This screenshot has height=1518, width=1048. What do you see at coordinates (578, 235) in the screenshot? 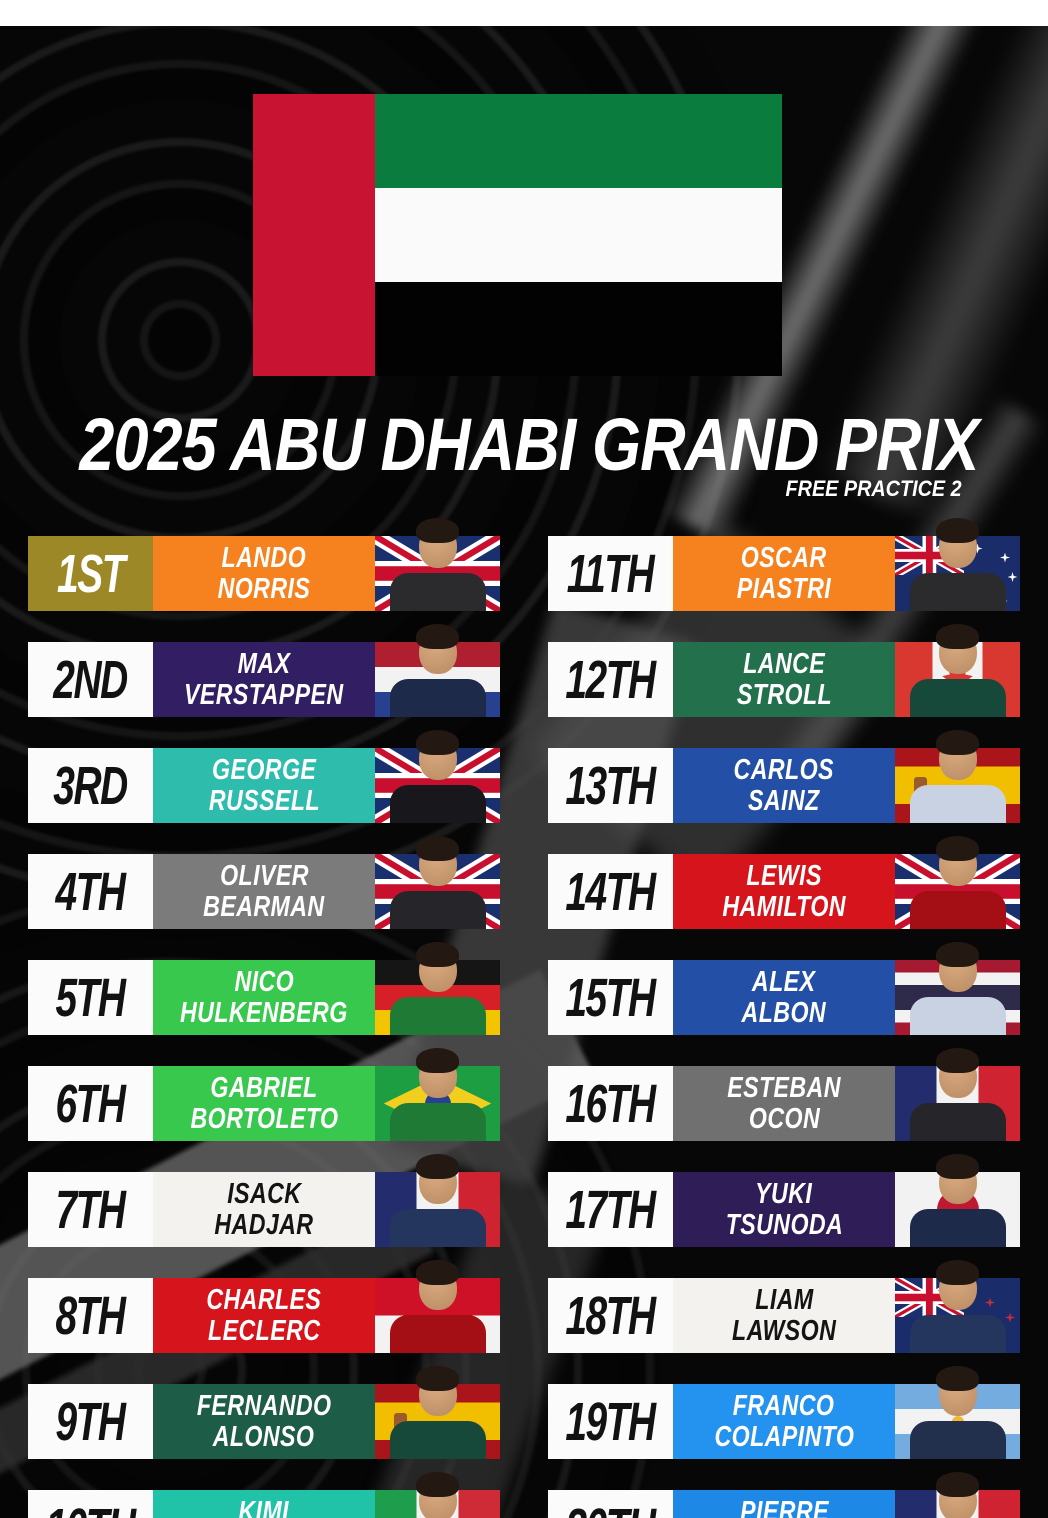
I see `uae-flag-stripes` at bounding box center [578, 235].